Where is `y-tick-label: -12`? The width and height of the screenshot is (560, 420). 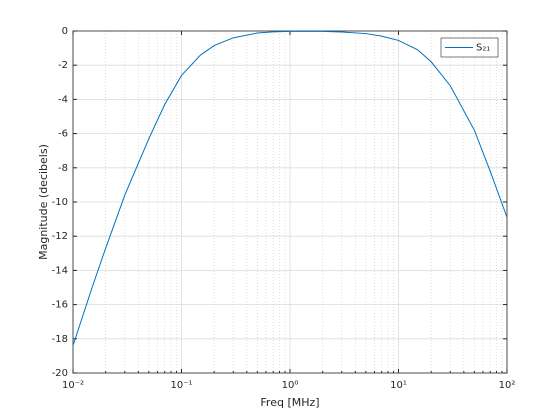 y-tick-label: -12 is located at coordinates (60, 236).